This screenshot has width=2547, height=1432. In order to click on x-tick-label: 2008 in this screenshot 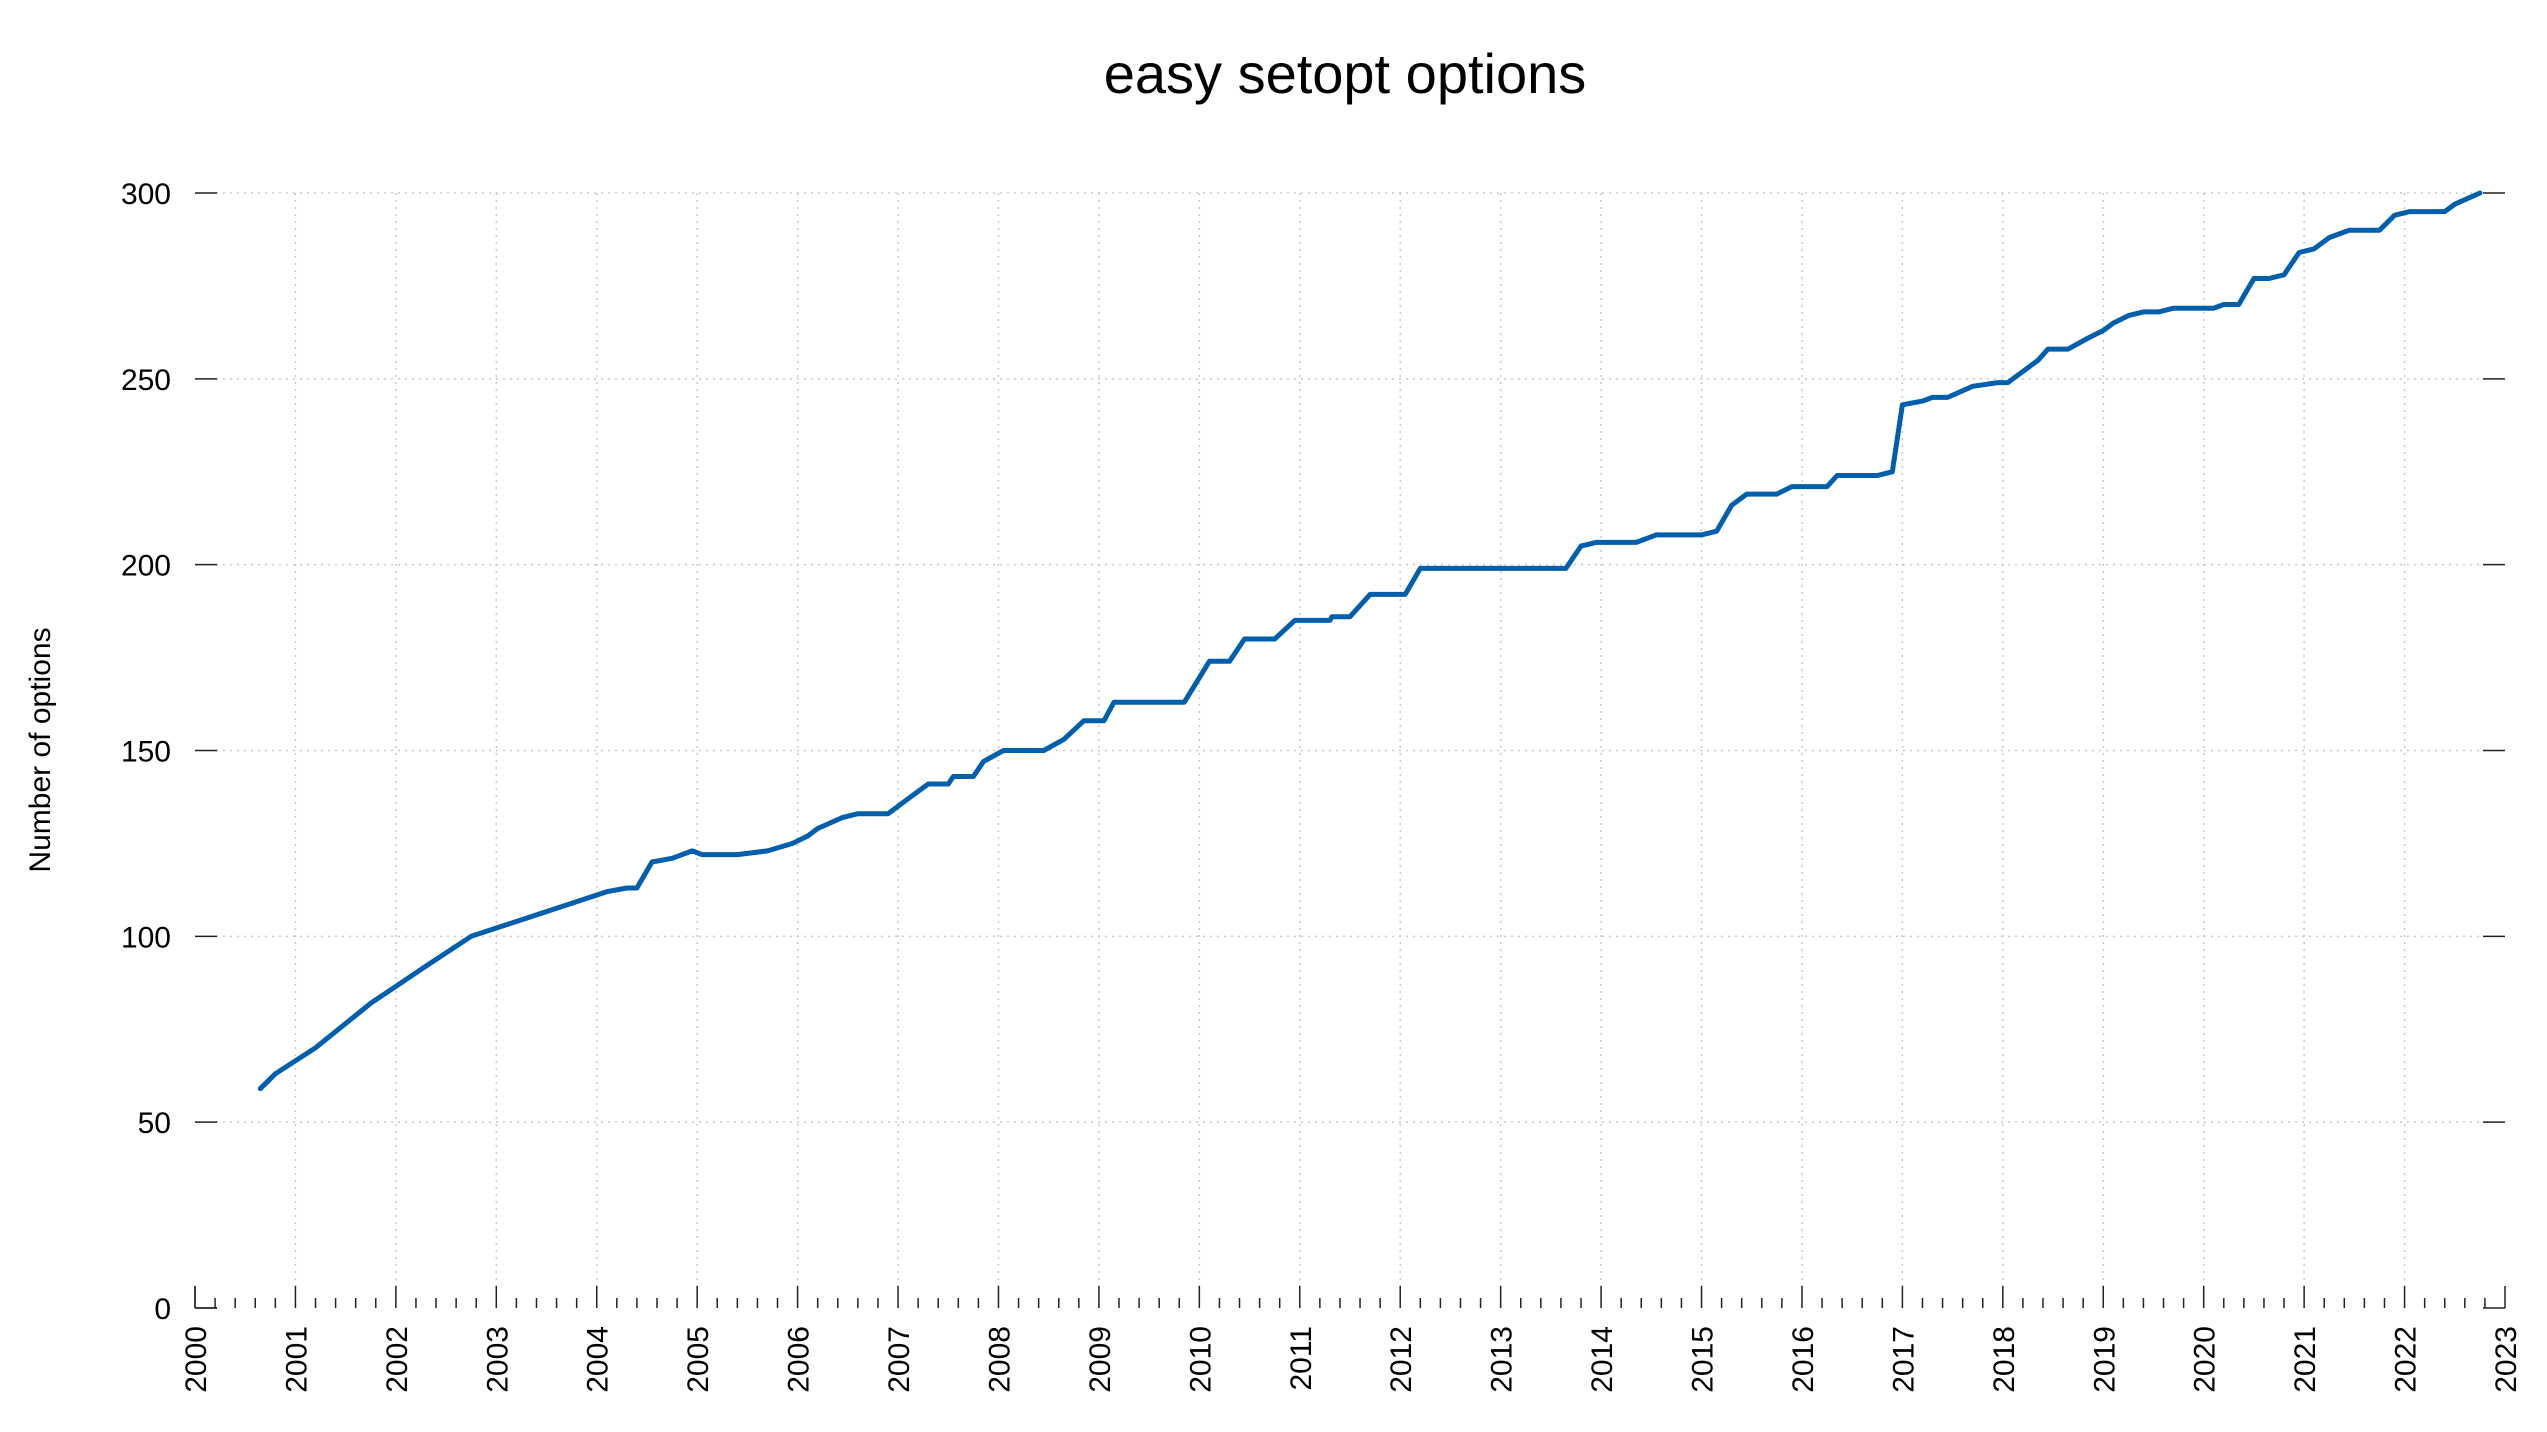, I will do `click(999, 1359)`.